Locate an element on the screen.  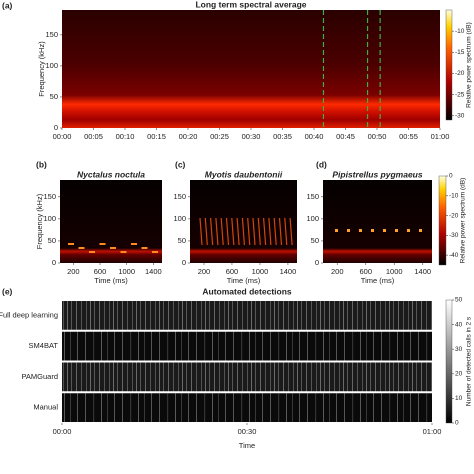
colorbar-tick-label: -15 is located at coordinates (460, 52).